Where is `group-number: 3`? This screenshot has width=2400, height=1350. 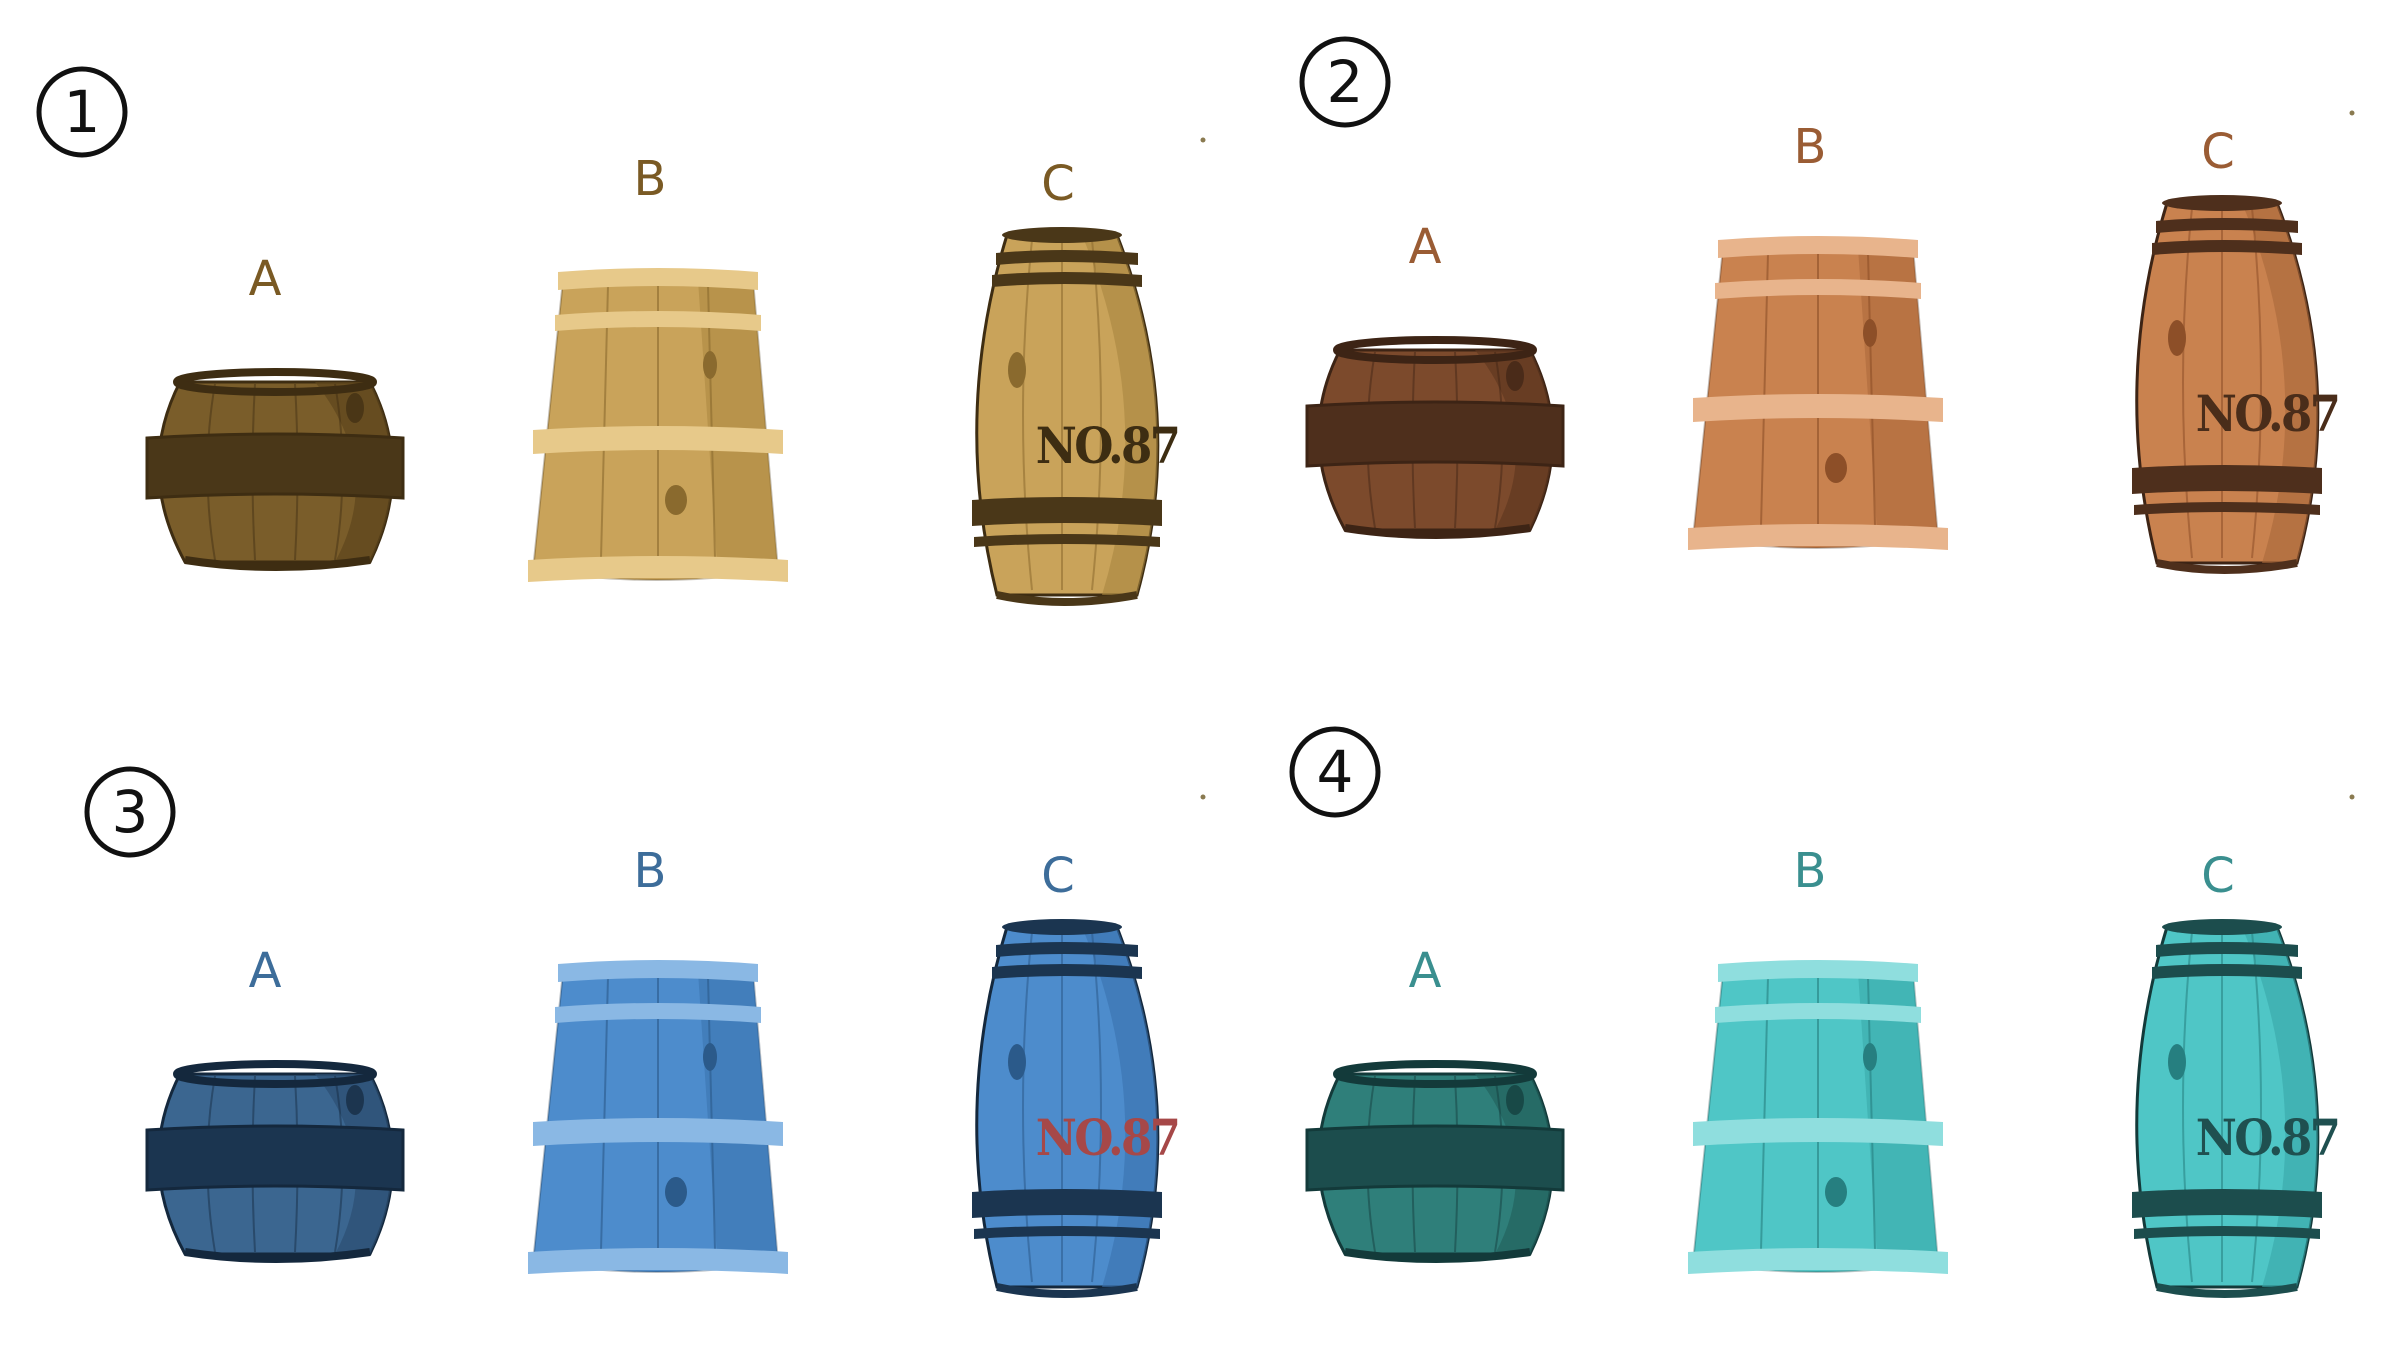 group-number: 3 is located at coordinates (130, 812).